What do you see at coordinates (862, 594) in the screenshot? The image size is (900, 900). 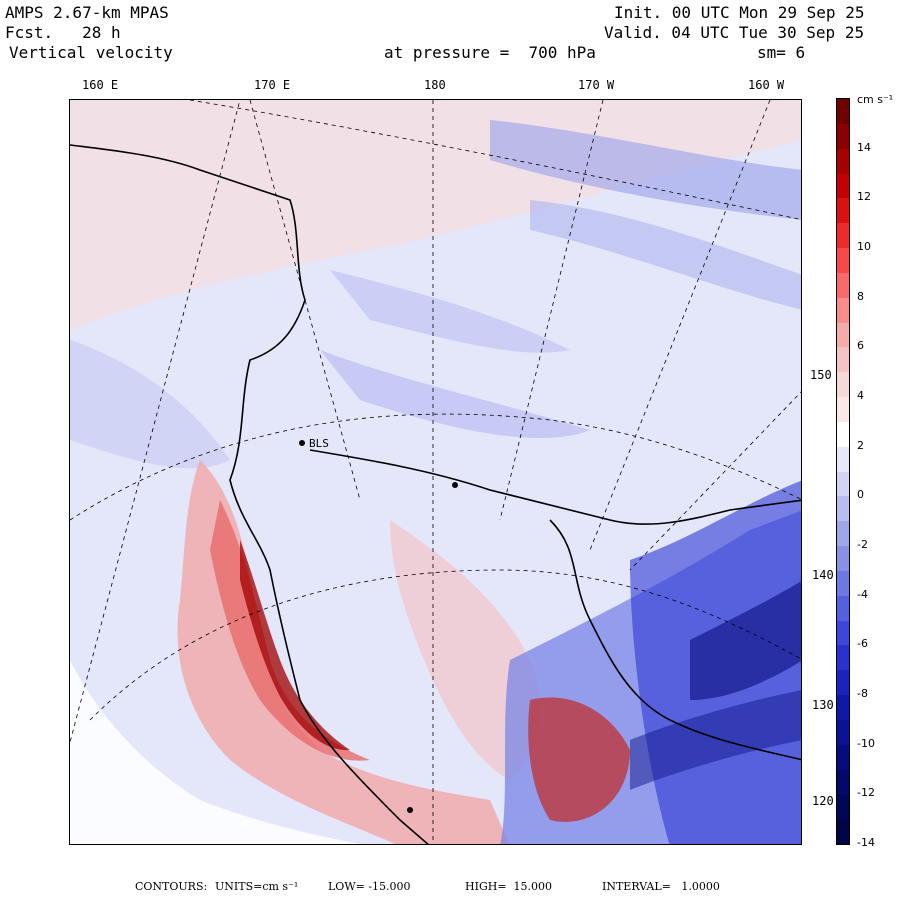 I see `colorbar-tick-label: -4` at bounding box center [862, 594].